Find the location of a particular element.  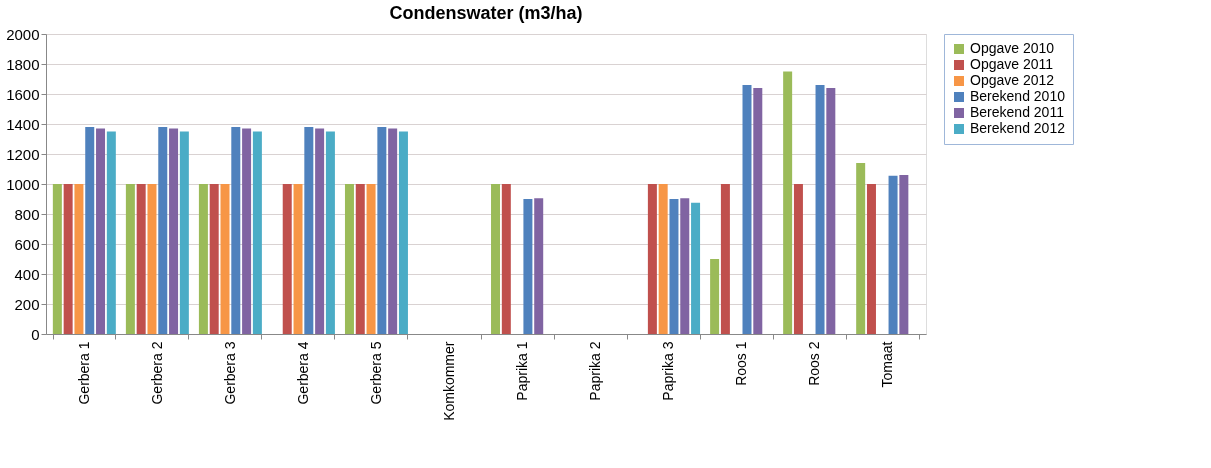

legend-label: Berekend 2011 is located at coordinates (1017, 112).